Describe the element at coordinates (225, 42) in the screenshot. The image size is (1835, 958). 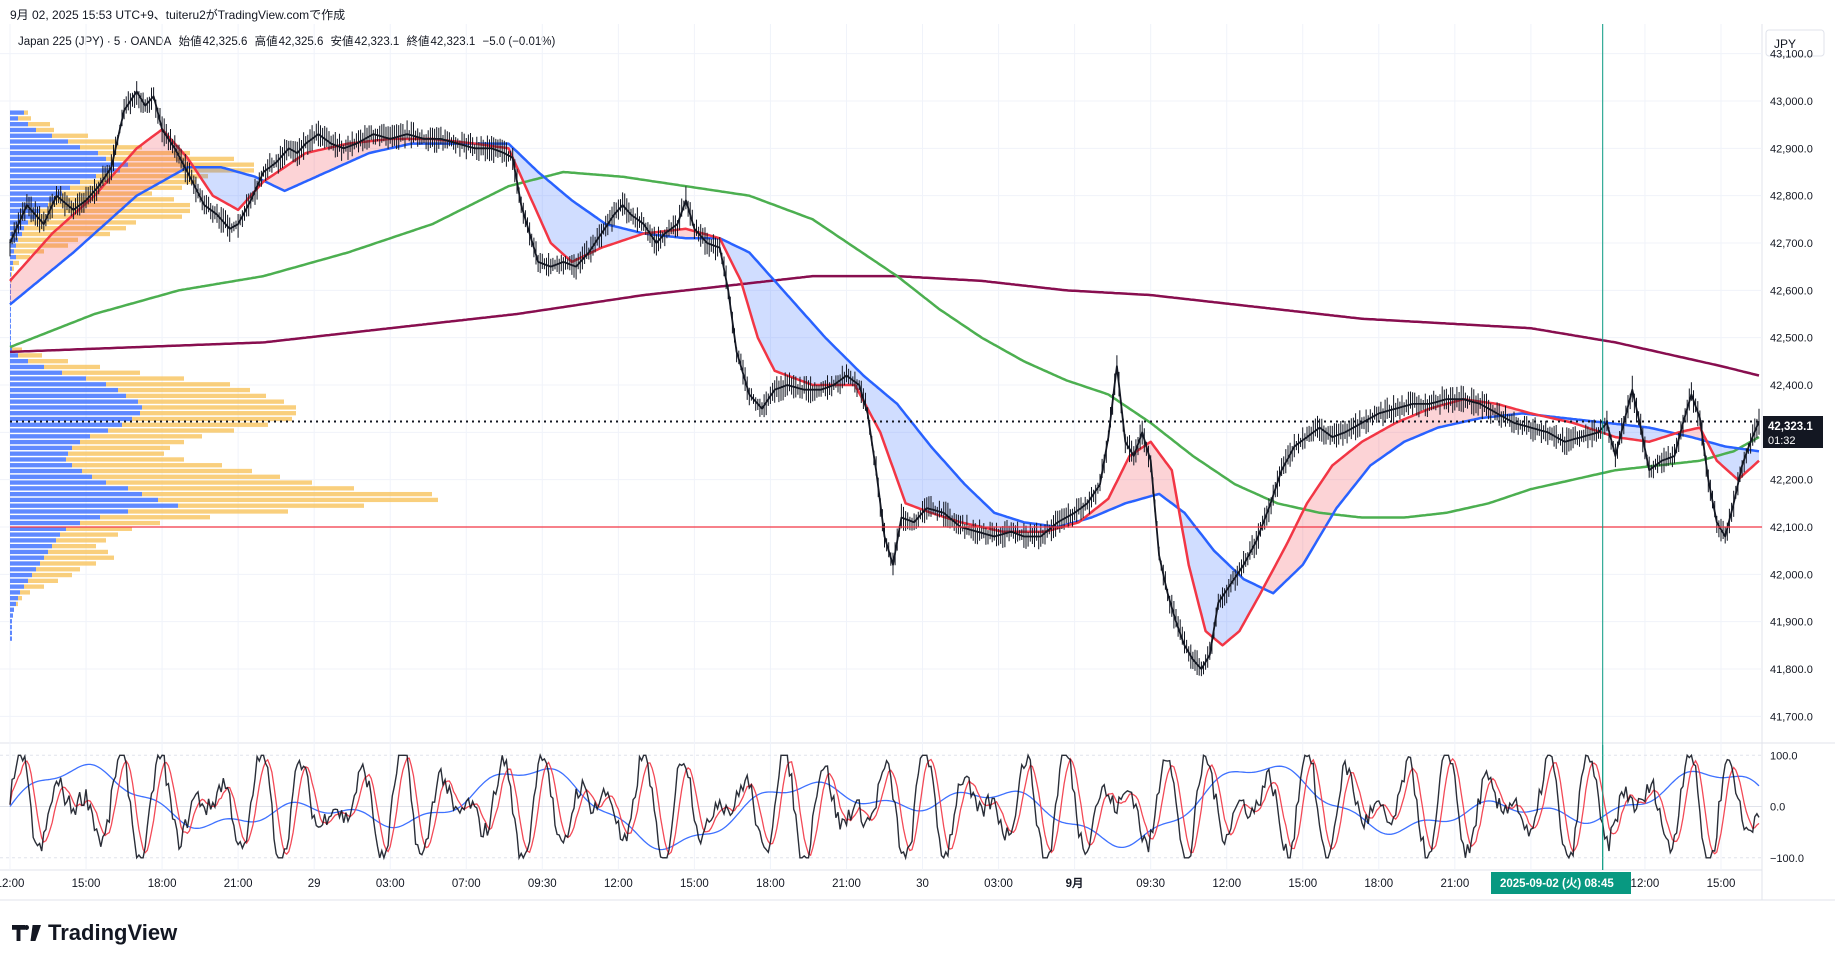
I see `open-value: 42,325.6` at that location.